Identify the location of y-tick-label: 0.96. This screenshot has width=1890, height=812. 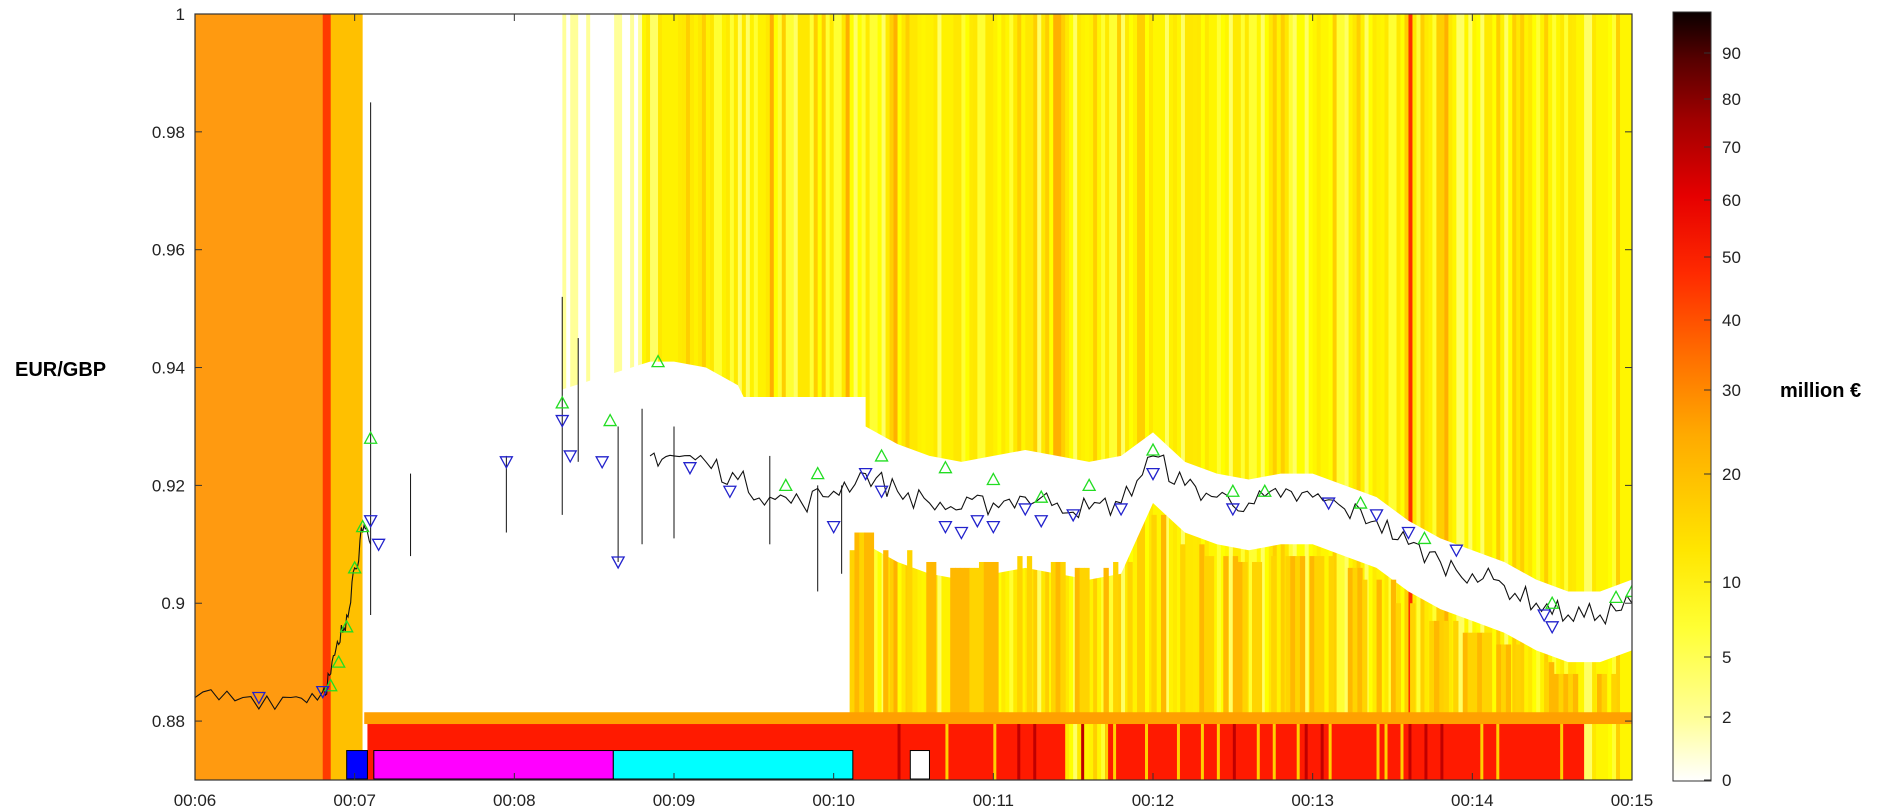
(168, 250).